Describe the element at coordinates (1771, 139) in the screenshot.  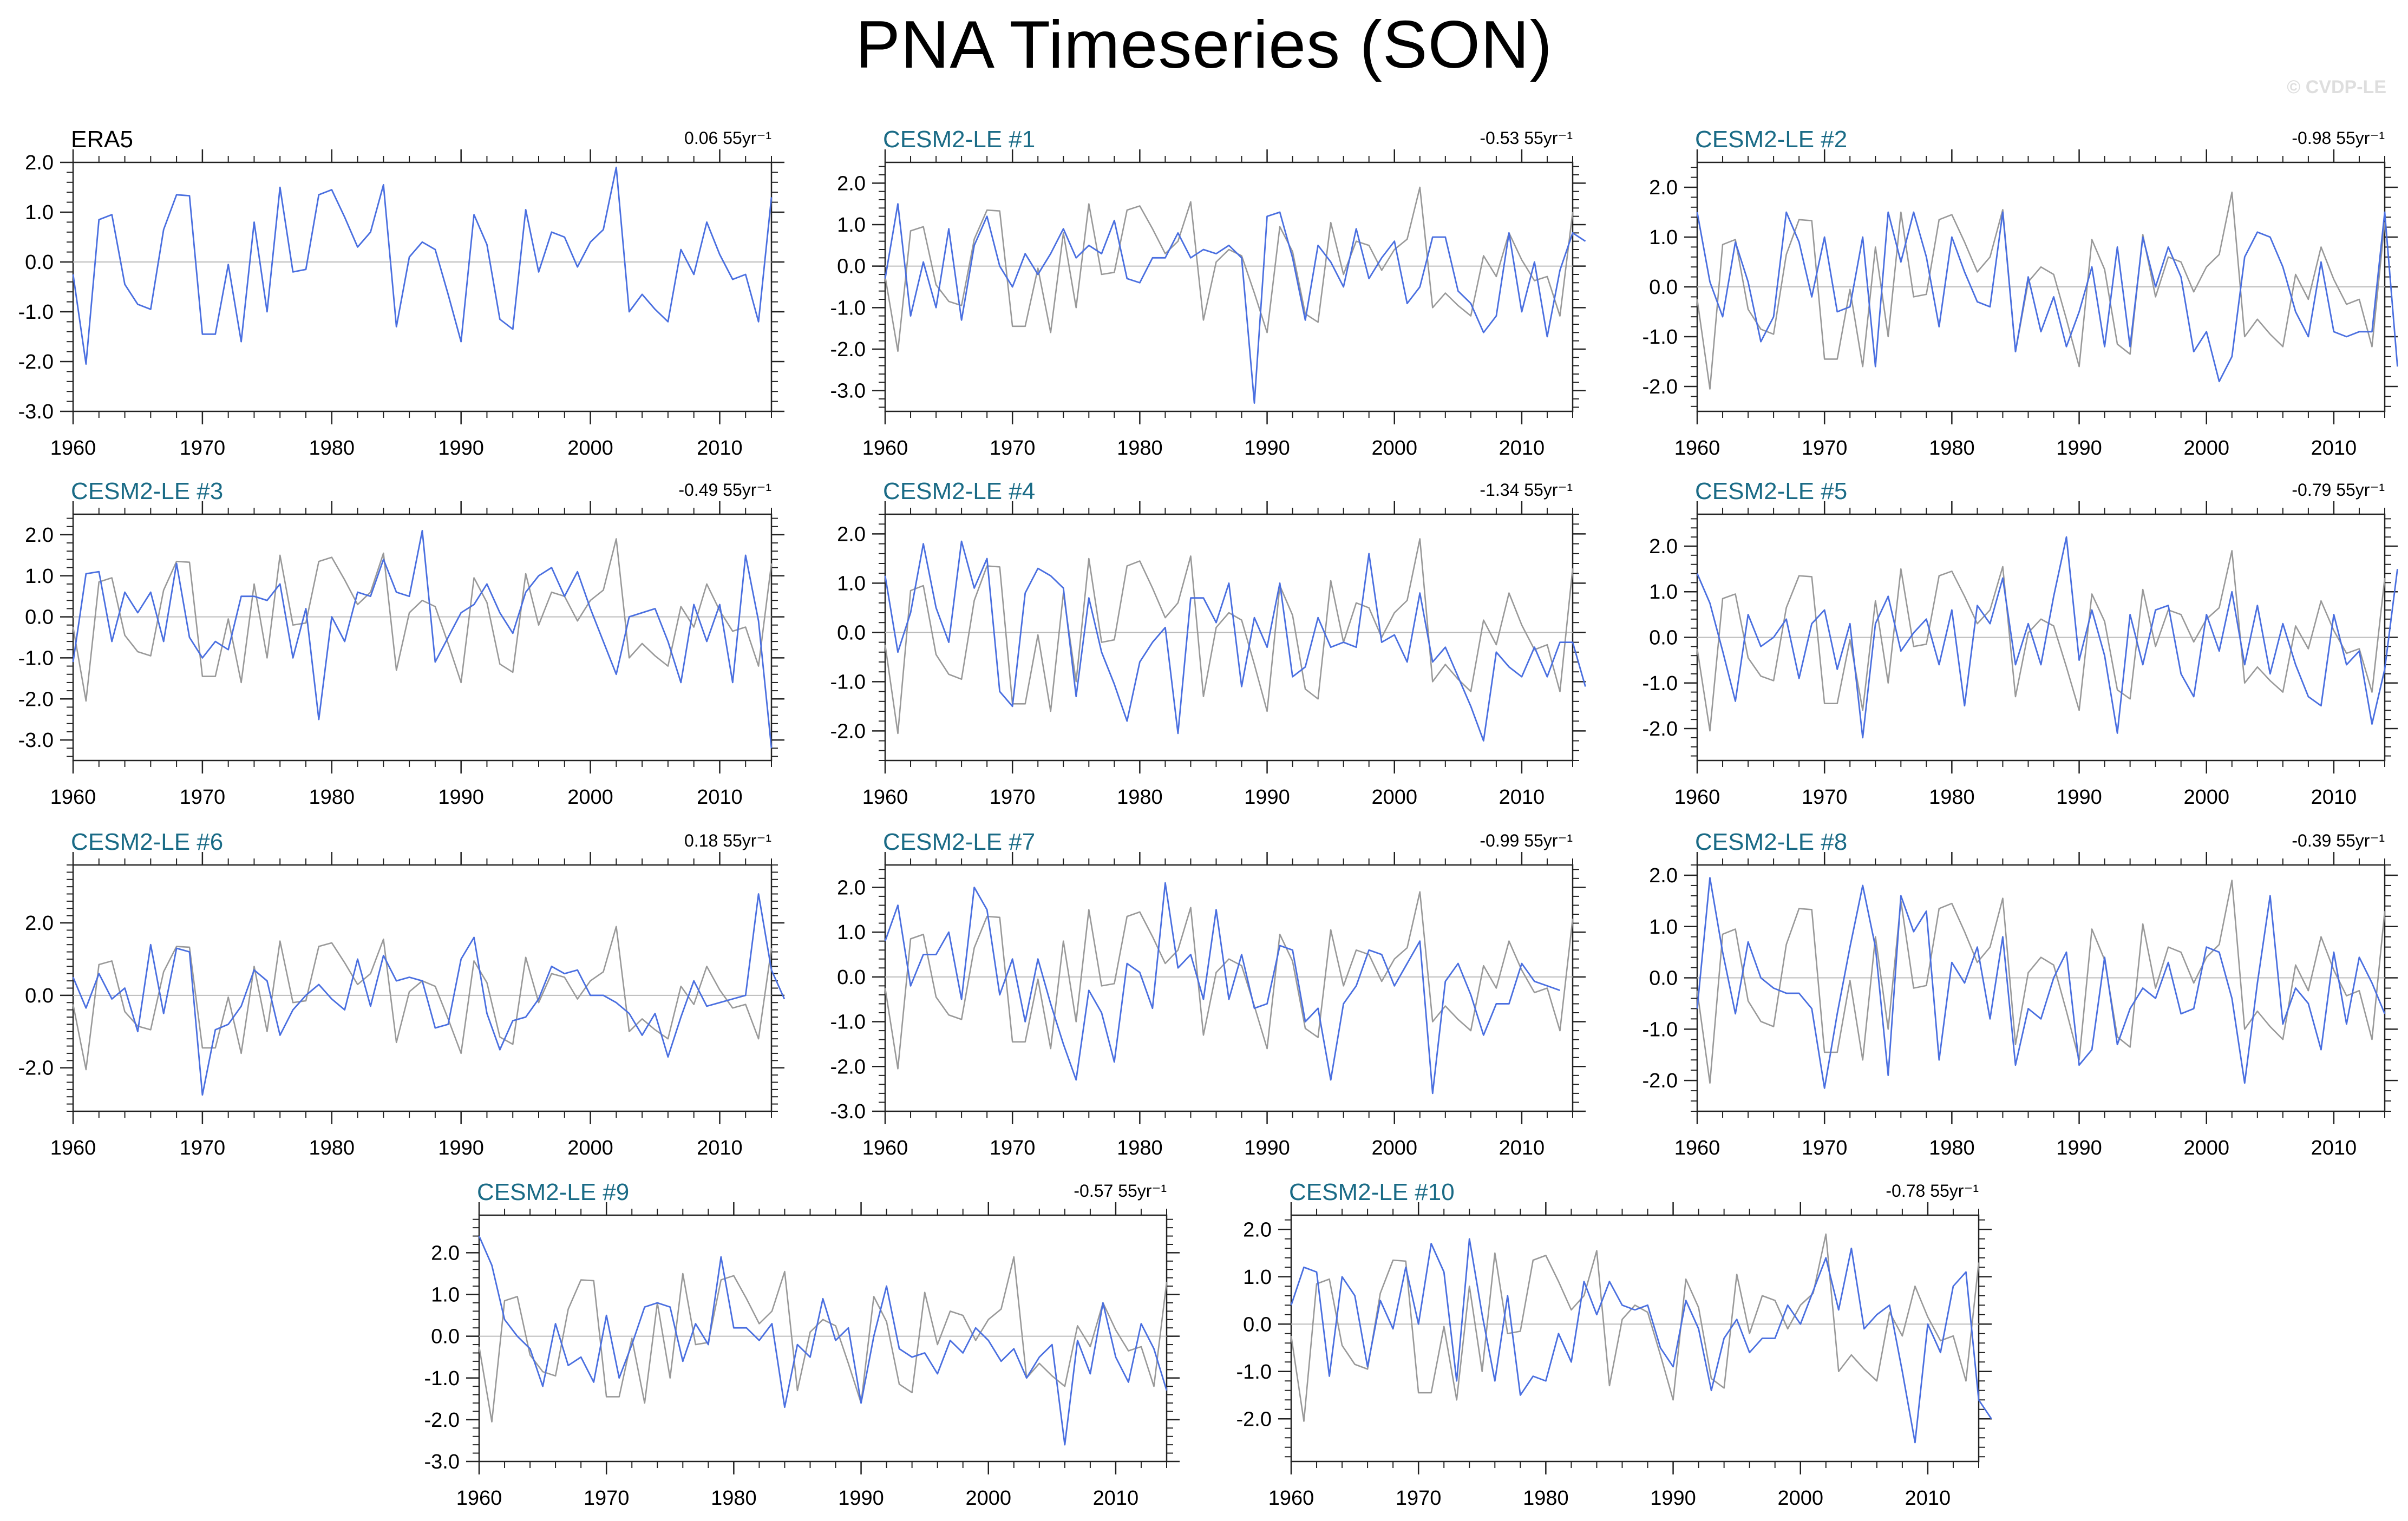
I see `panel-name-label: CESM2-LE #2` at that location.